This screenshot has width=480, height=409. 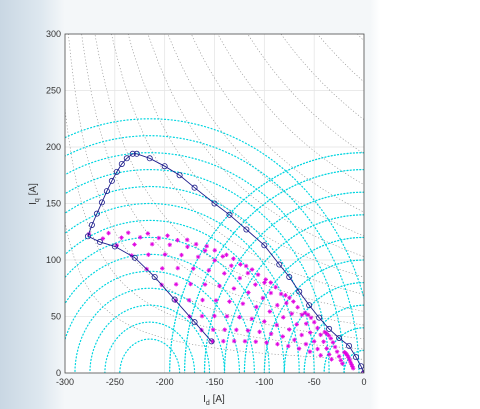 What do you see at coordinates (264, 382) in the screenshot?
I see `x-tick-label: -100` at bounding box center [264, 382].